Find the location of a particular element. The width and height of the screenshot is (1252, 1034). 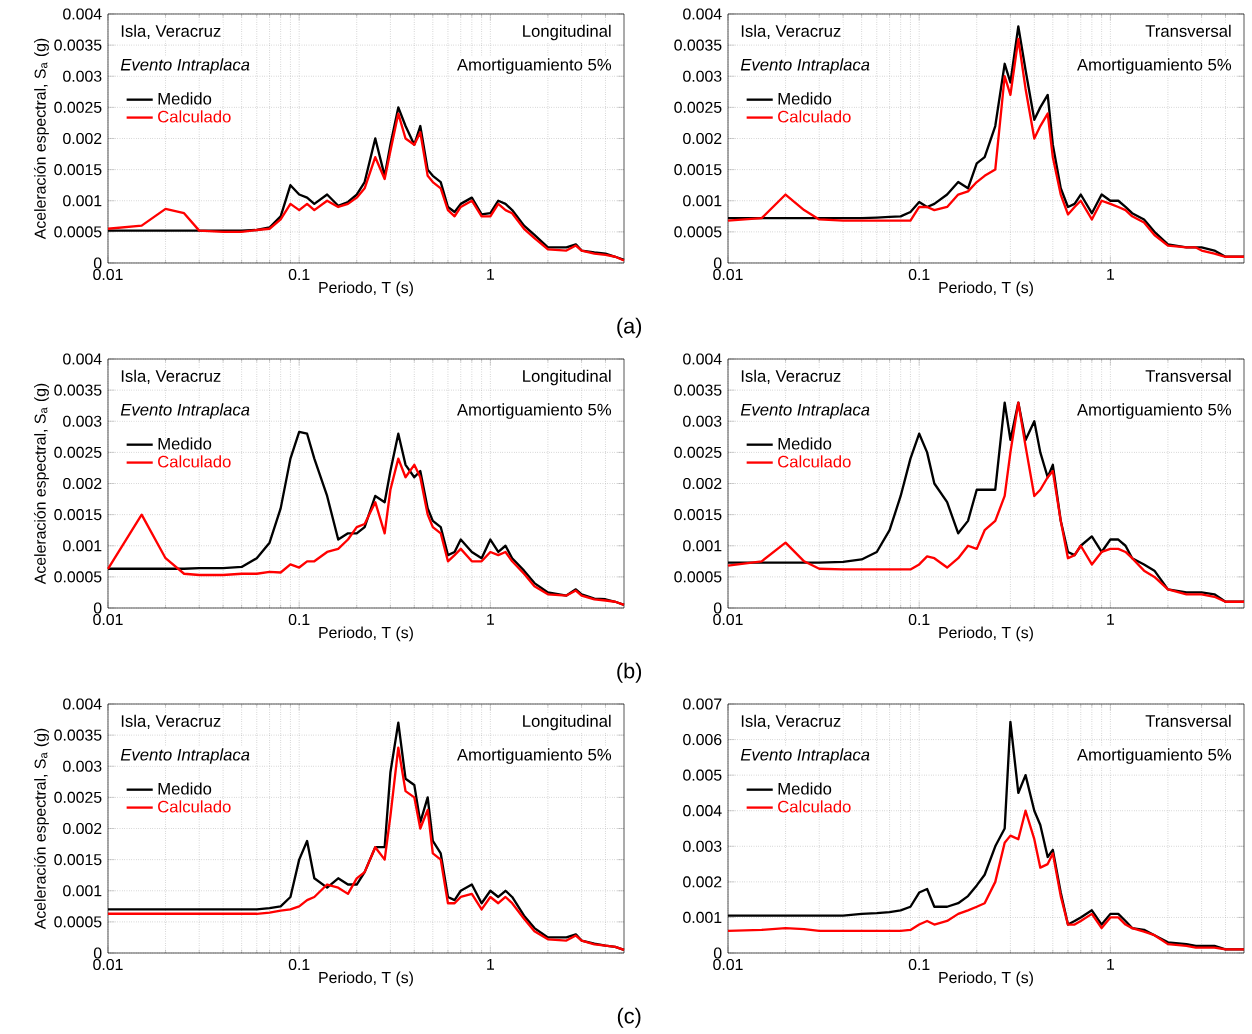

y-tick-label: 0.006 is located at coordinates (702, 739).